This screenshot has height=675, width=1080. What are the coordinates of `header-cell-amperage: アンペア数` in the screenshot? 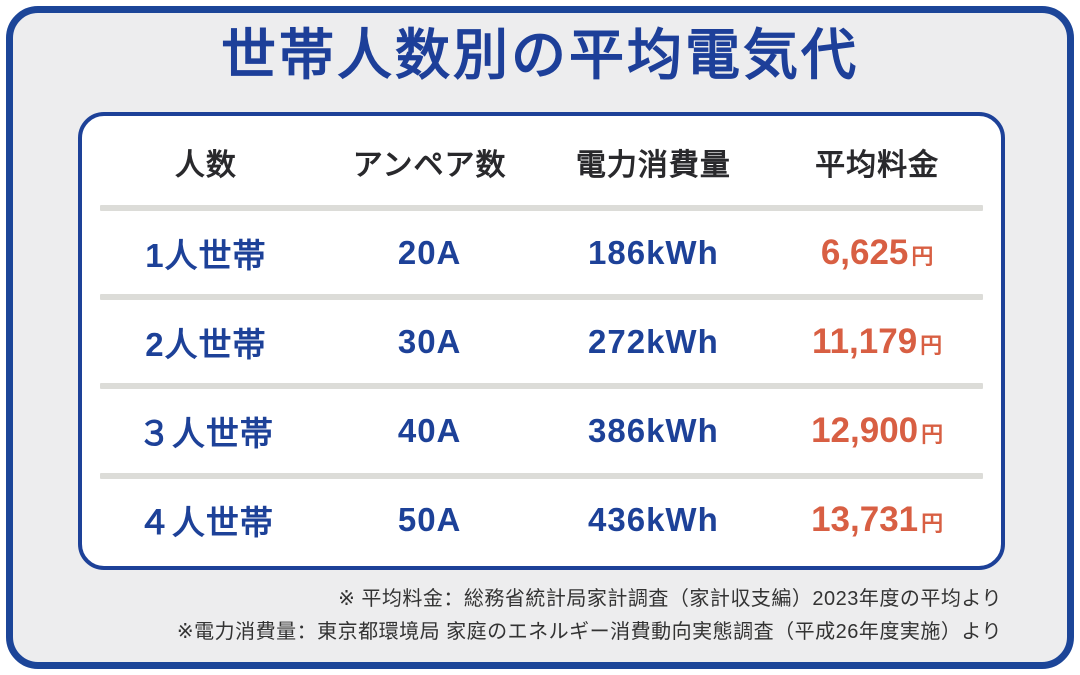 It's located at (429, 166).